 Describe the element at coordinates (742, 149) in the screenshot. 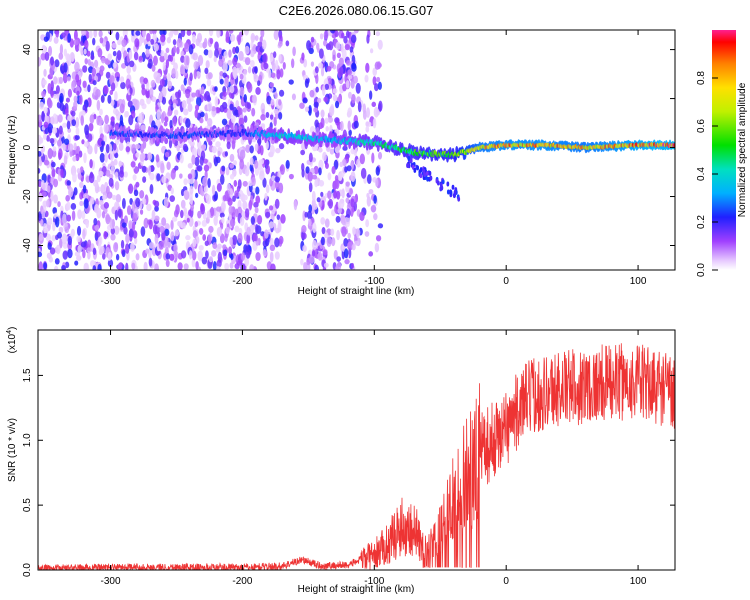

I see `colorbar-label: Normalized spectral amplitude` at that location.